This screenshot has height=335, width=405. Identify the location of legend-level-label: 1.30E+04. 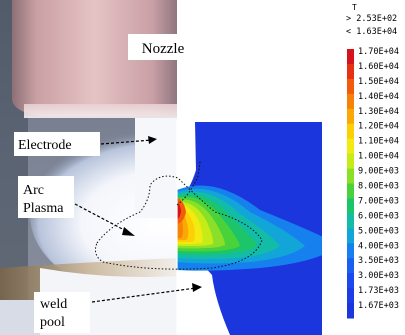
(378, 112).